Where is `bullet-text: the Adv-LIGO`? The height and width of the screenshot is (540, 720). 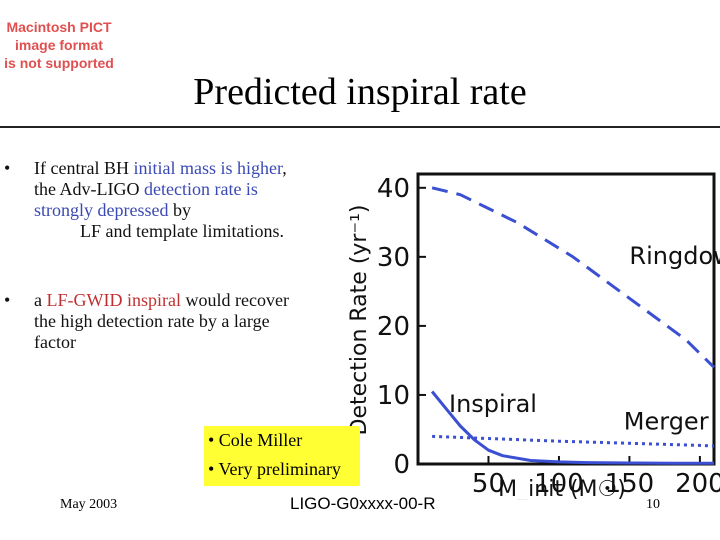 bullet-text: the Adv-LIGO is located at coordinates (89, 189).